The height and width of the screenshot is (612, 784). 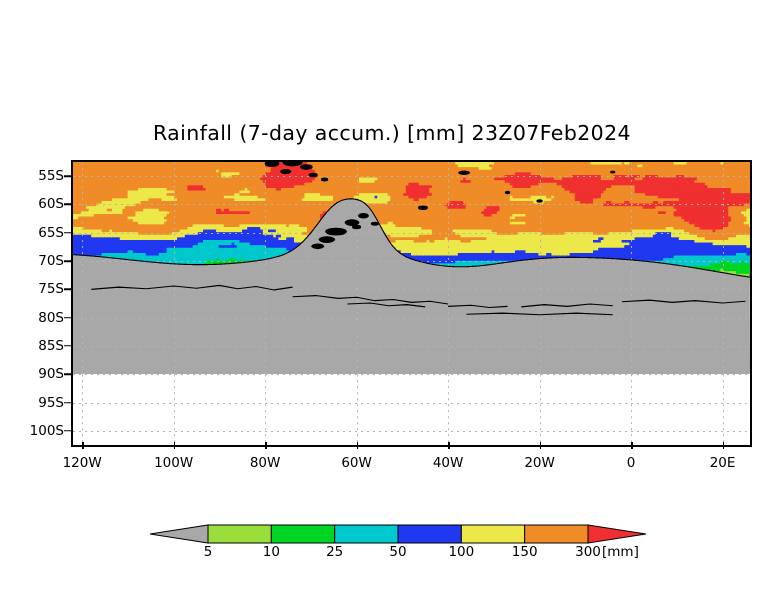 What do you see at coordinates (51, 232) in the screenshot?
I see `y-tick-label: 65S` at bounding box center [51, 232].